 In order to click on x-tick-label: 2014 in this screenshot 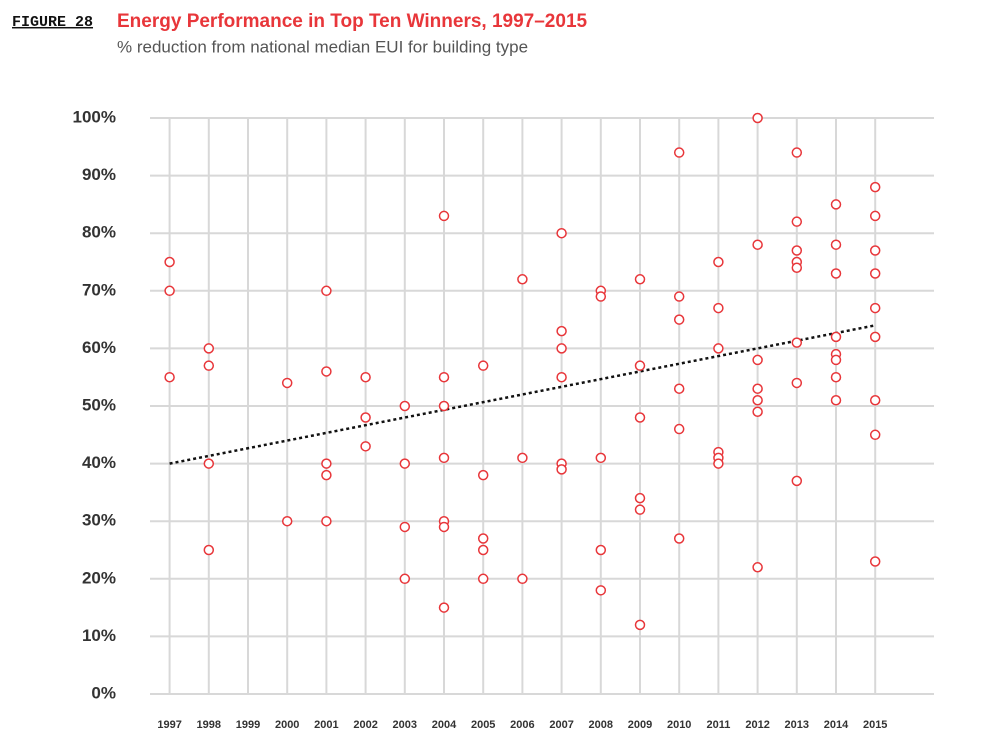, I will do `click(836, 725)`.